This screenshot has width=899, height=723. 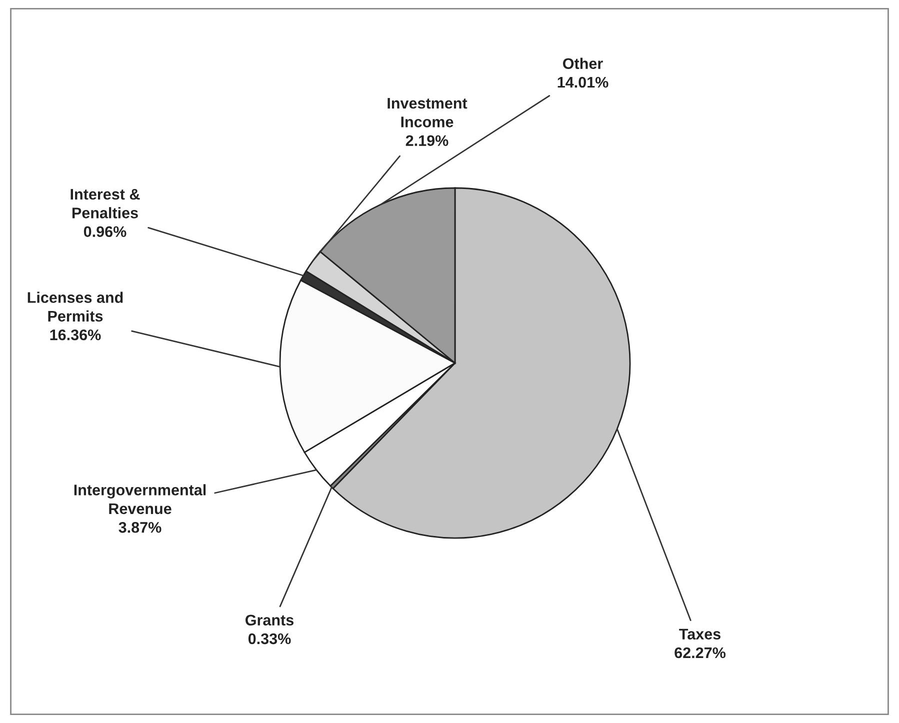 What do you see at coordinates (699, 634) in the screenshot?
I see `slice-label: Taxes` at bounding box center [699, 634].